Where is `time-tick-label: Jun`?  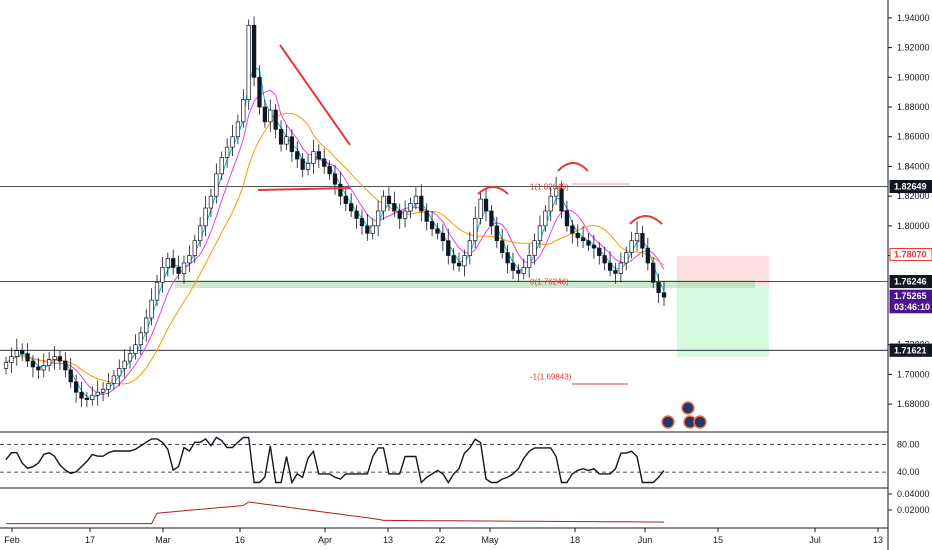
time-tick-label: Jun is located at coordinates (645, 540).